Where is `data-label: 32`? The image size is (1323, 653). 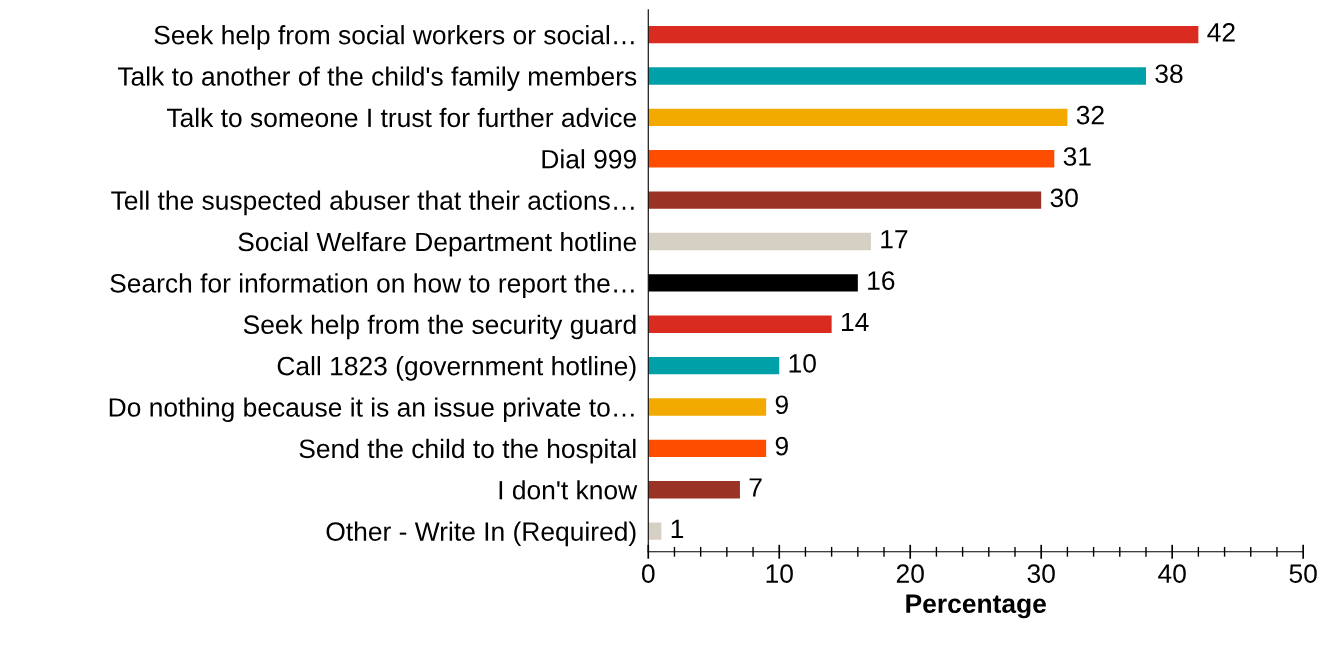 data-label: 32 is located at coordinates (1090, 115).